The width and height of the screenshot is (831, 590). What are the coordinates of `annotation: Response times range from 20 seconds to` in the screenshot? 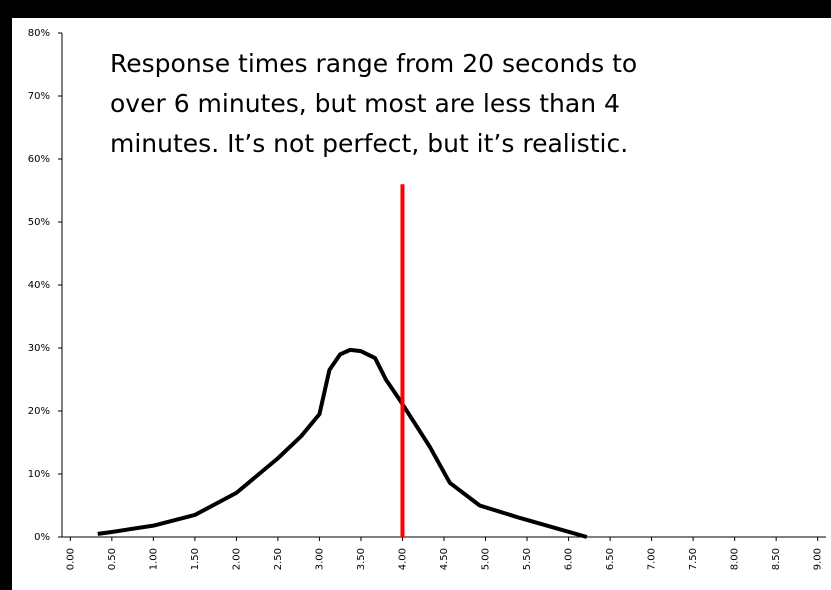 It's located at (373, 63).